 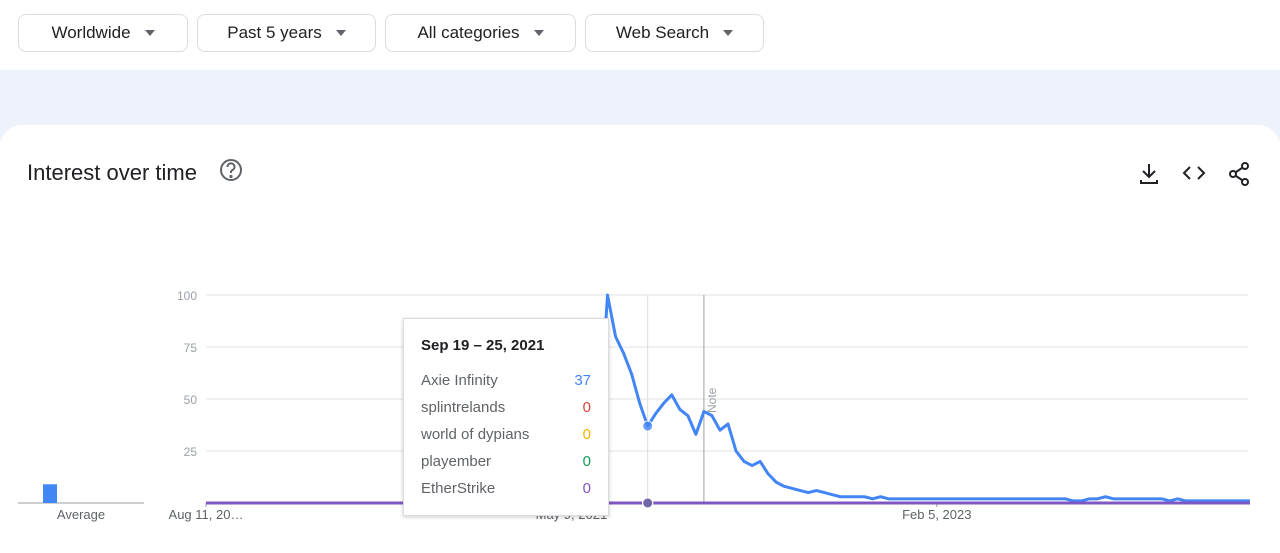 I want to click on y-tick-label: 50, so click(x=191, y=400).